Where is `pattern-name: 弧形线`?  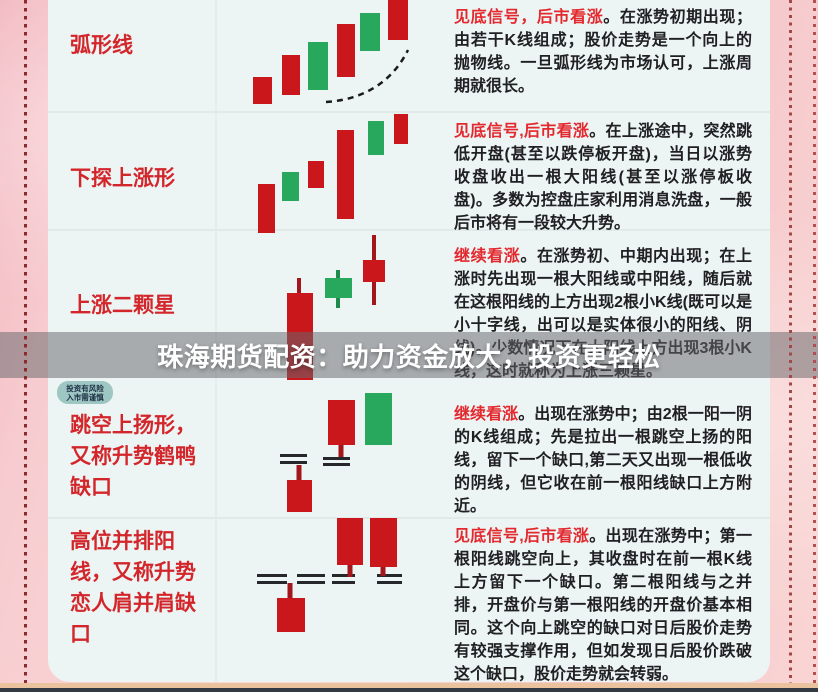
pattern-name: 弧形线 is located at coordinates (101, 45).